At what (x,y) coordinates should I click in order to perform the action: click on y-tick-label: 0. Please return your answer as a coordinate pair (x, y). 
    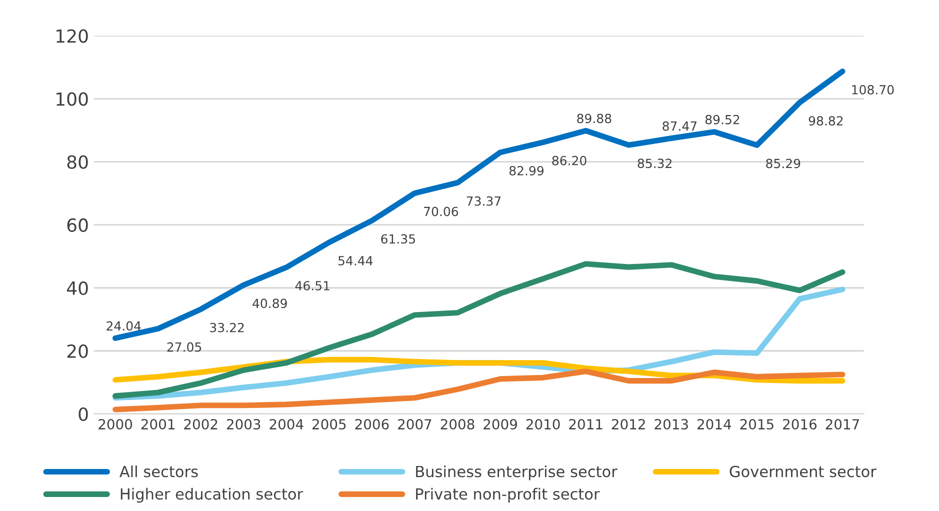
    Looking at the image, I should click on (83, 414).